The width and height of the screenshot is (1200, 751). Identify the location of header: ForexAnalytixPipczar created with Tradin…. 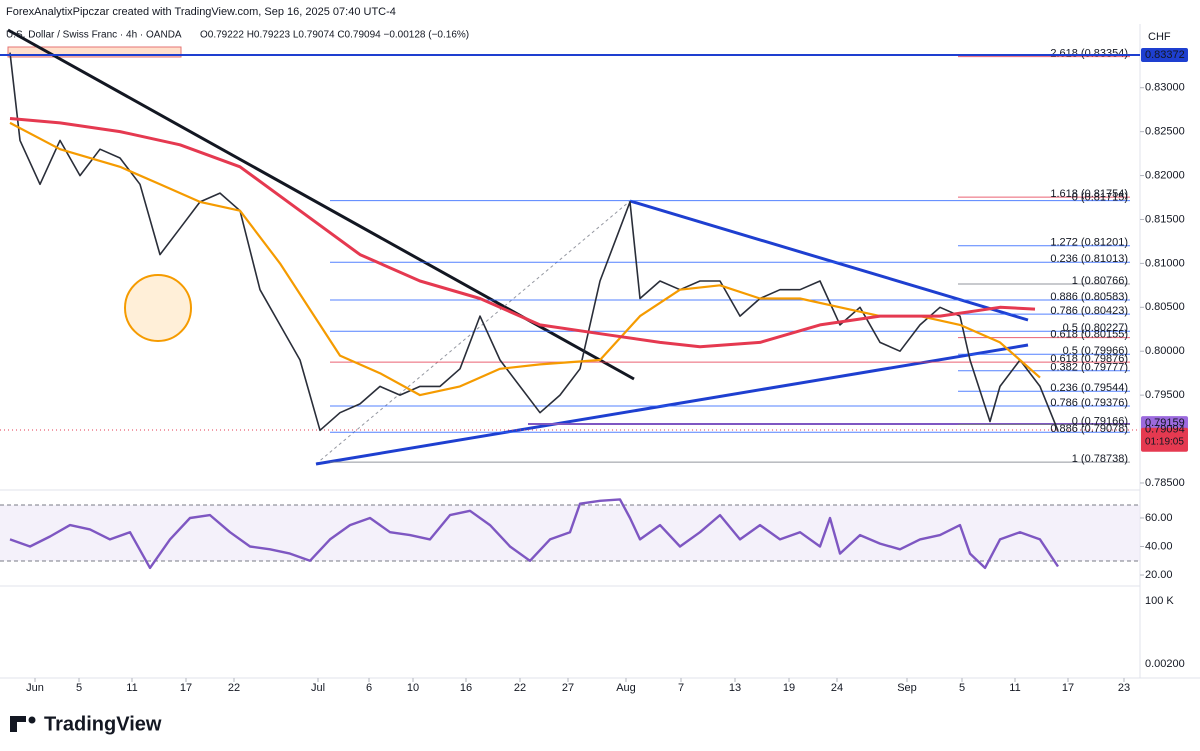
(201, 12).